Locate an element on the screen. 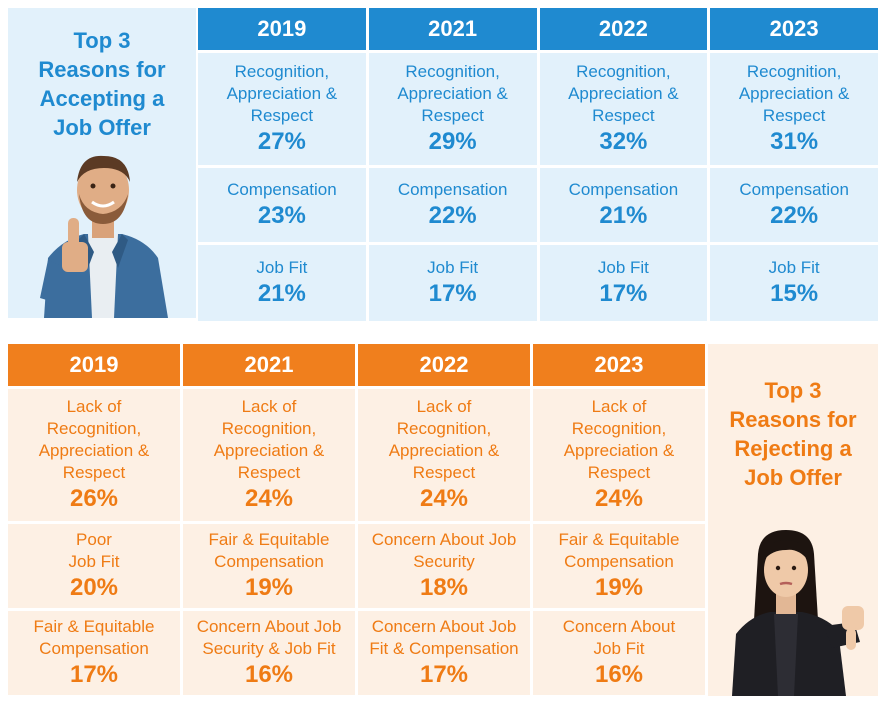 This screenshot has height=702, width=886. accepting-title: Top 3 Reasons for Accepting a Job Offer is located at coordinates (102, 84).